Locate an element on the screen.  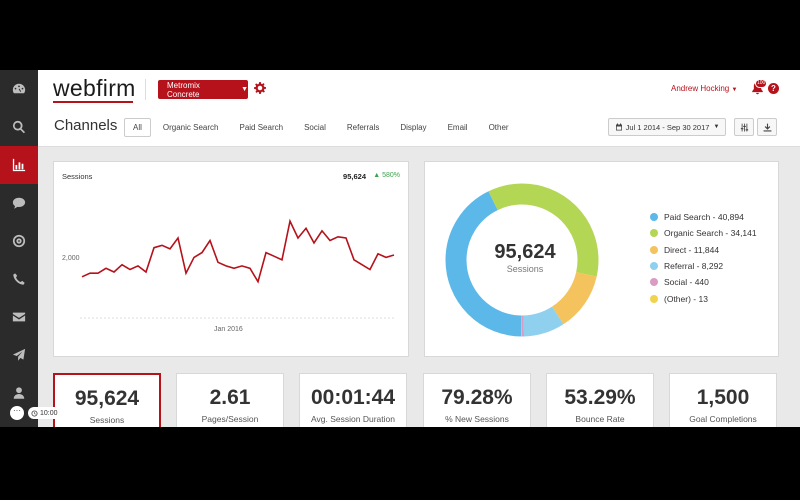
download-icon is located at coordinates (767, 127).